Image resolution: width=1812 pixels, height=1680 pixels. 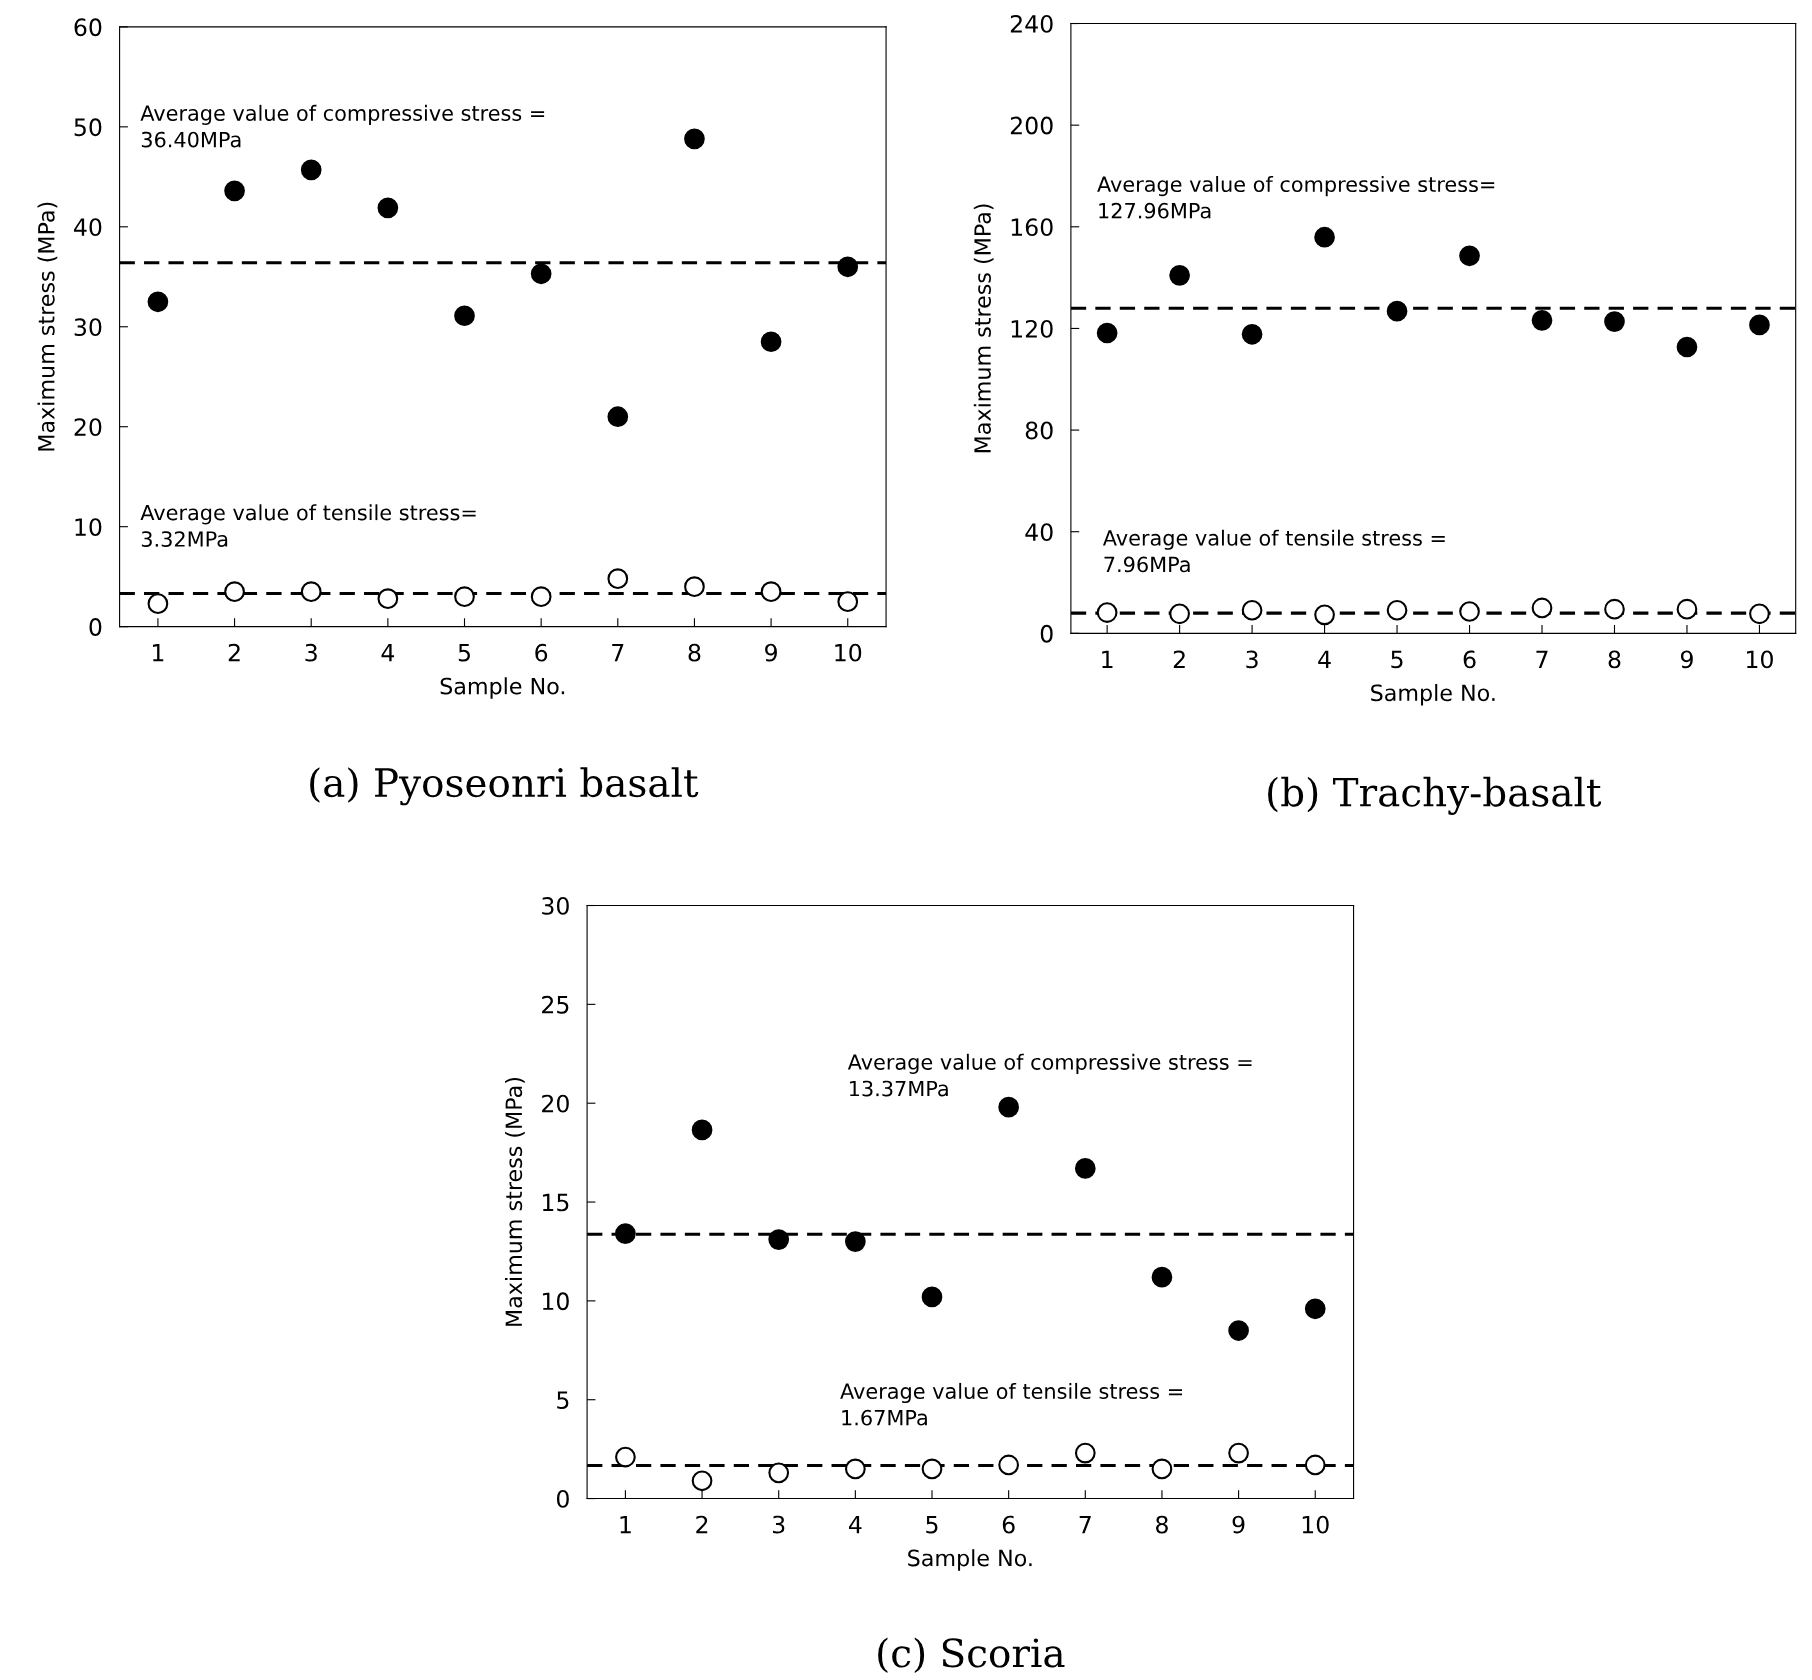 What do you see at coordinates (1031, 125) in the screenshot?
I see `y-tick-label: 200` at bounding box center [1031, 125].